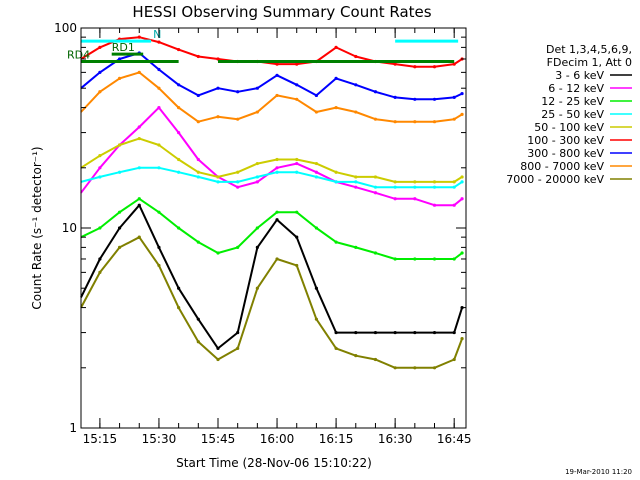 The image size is (640, 480). Describe the element at coordinates (576, 88) in the screenshot. I see `legend-entry-label: 6 - 12 keV` at that location.